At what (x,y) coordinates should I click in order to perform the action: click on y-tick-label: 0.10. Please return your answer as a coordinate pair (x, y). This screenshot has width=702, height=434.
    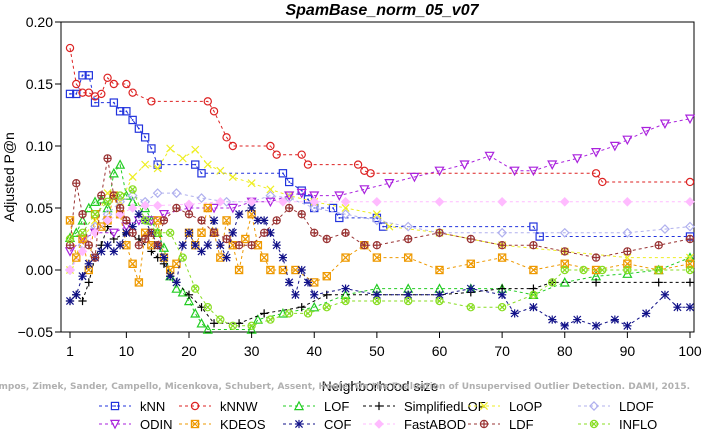
    Looking at the image, I should click on (39, 146).